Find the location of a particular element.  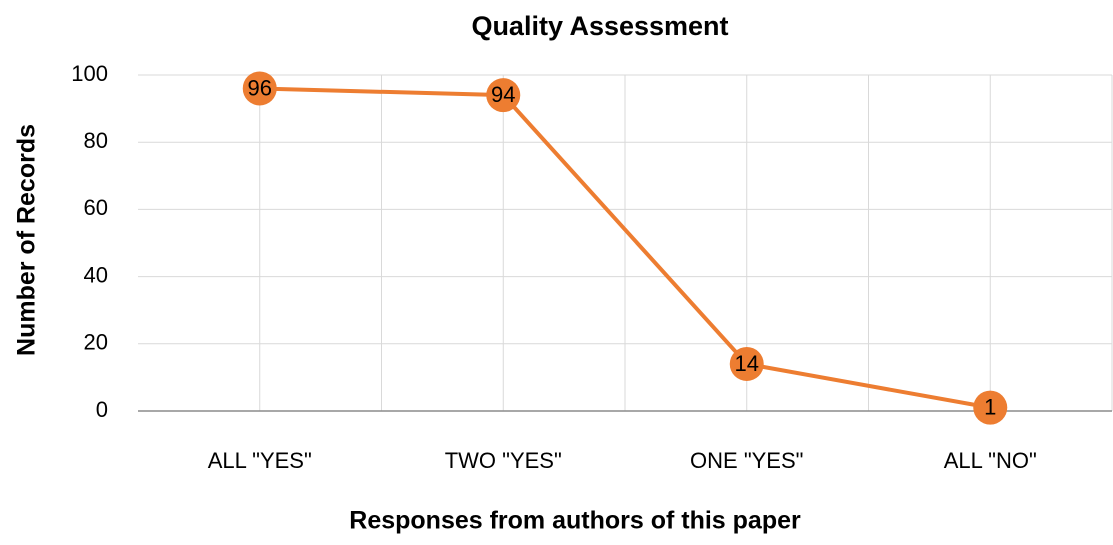

data-label: 14 is located at coordinates (747, 363).